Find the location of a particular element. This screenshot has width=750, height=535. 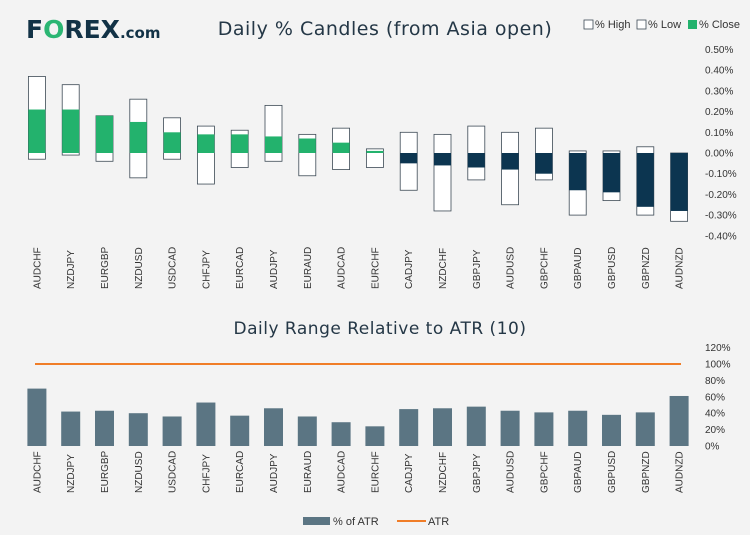

atr-y-tick: 20% is located at coordinates (715, 430).